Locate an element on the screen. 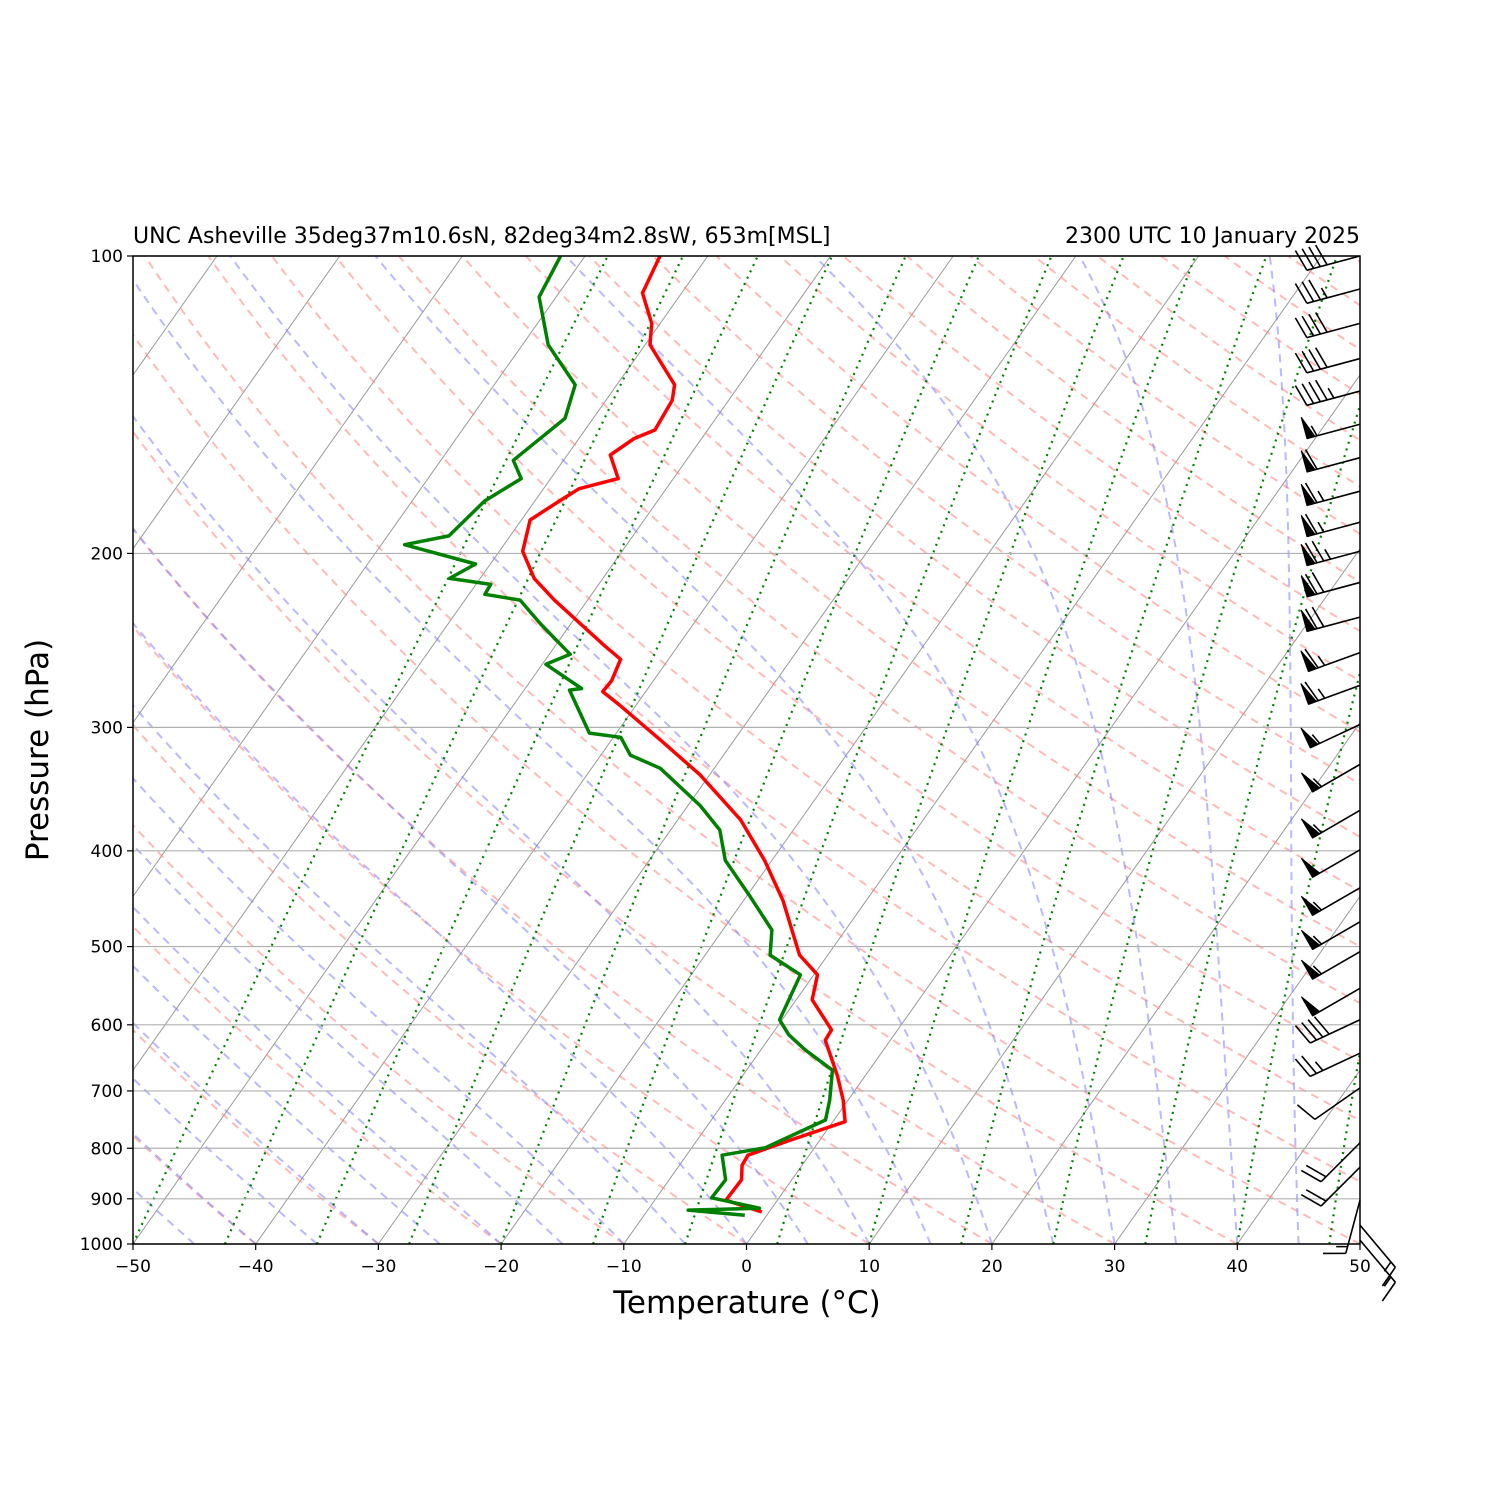  y-tick-label: 400 is located at coordinates (107, 852).